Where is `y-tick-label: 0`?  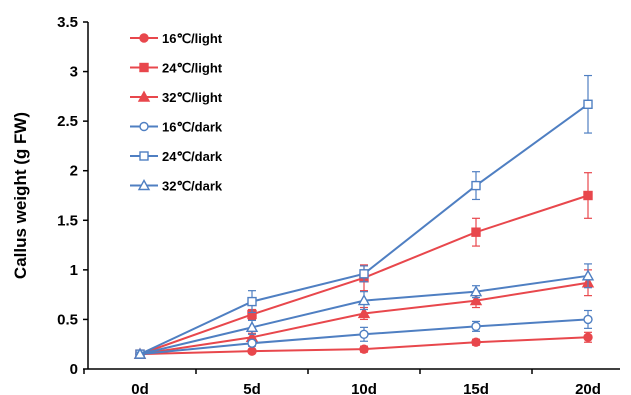
y-tick-label: 0 is located at coordinates (74, 369).